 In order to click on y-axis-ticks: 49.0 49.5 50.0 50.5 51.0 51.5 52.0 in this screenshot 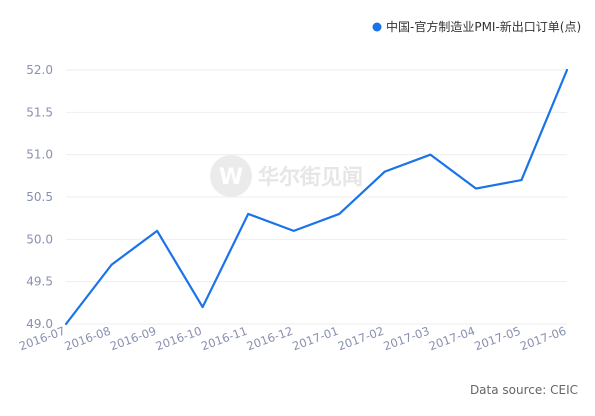, I will do `click(39, 197)`.